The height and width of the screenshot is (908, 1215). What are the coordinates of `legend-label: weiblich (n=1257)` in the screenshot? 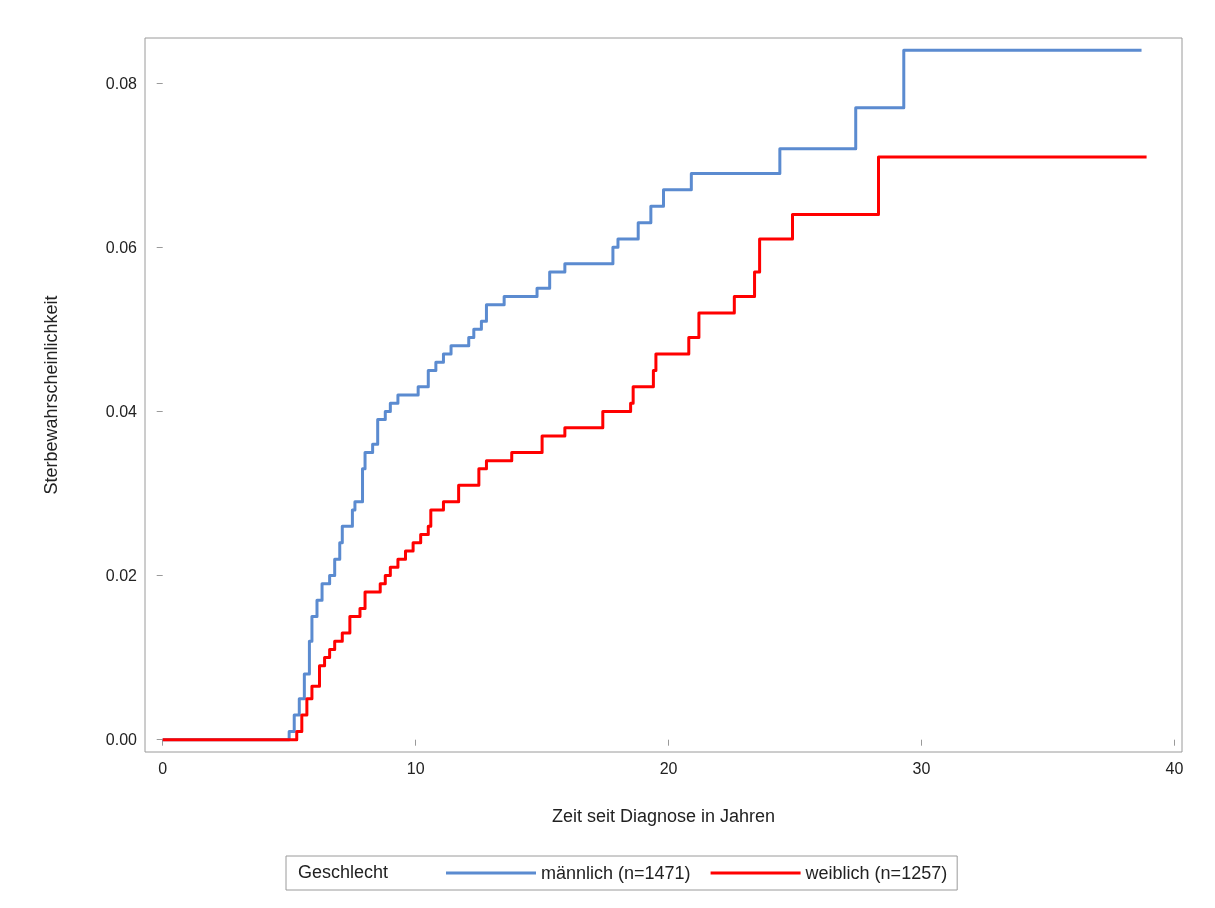 It's located at (876, 873).